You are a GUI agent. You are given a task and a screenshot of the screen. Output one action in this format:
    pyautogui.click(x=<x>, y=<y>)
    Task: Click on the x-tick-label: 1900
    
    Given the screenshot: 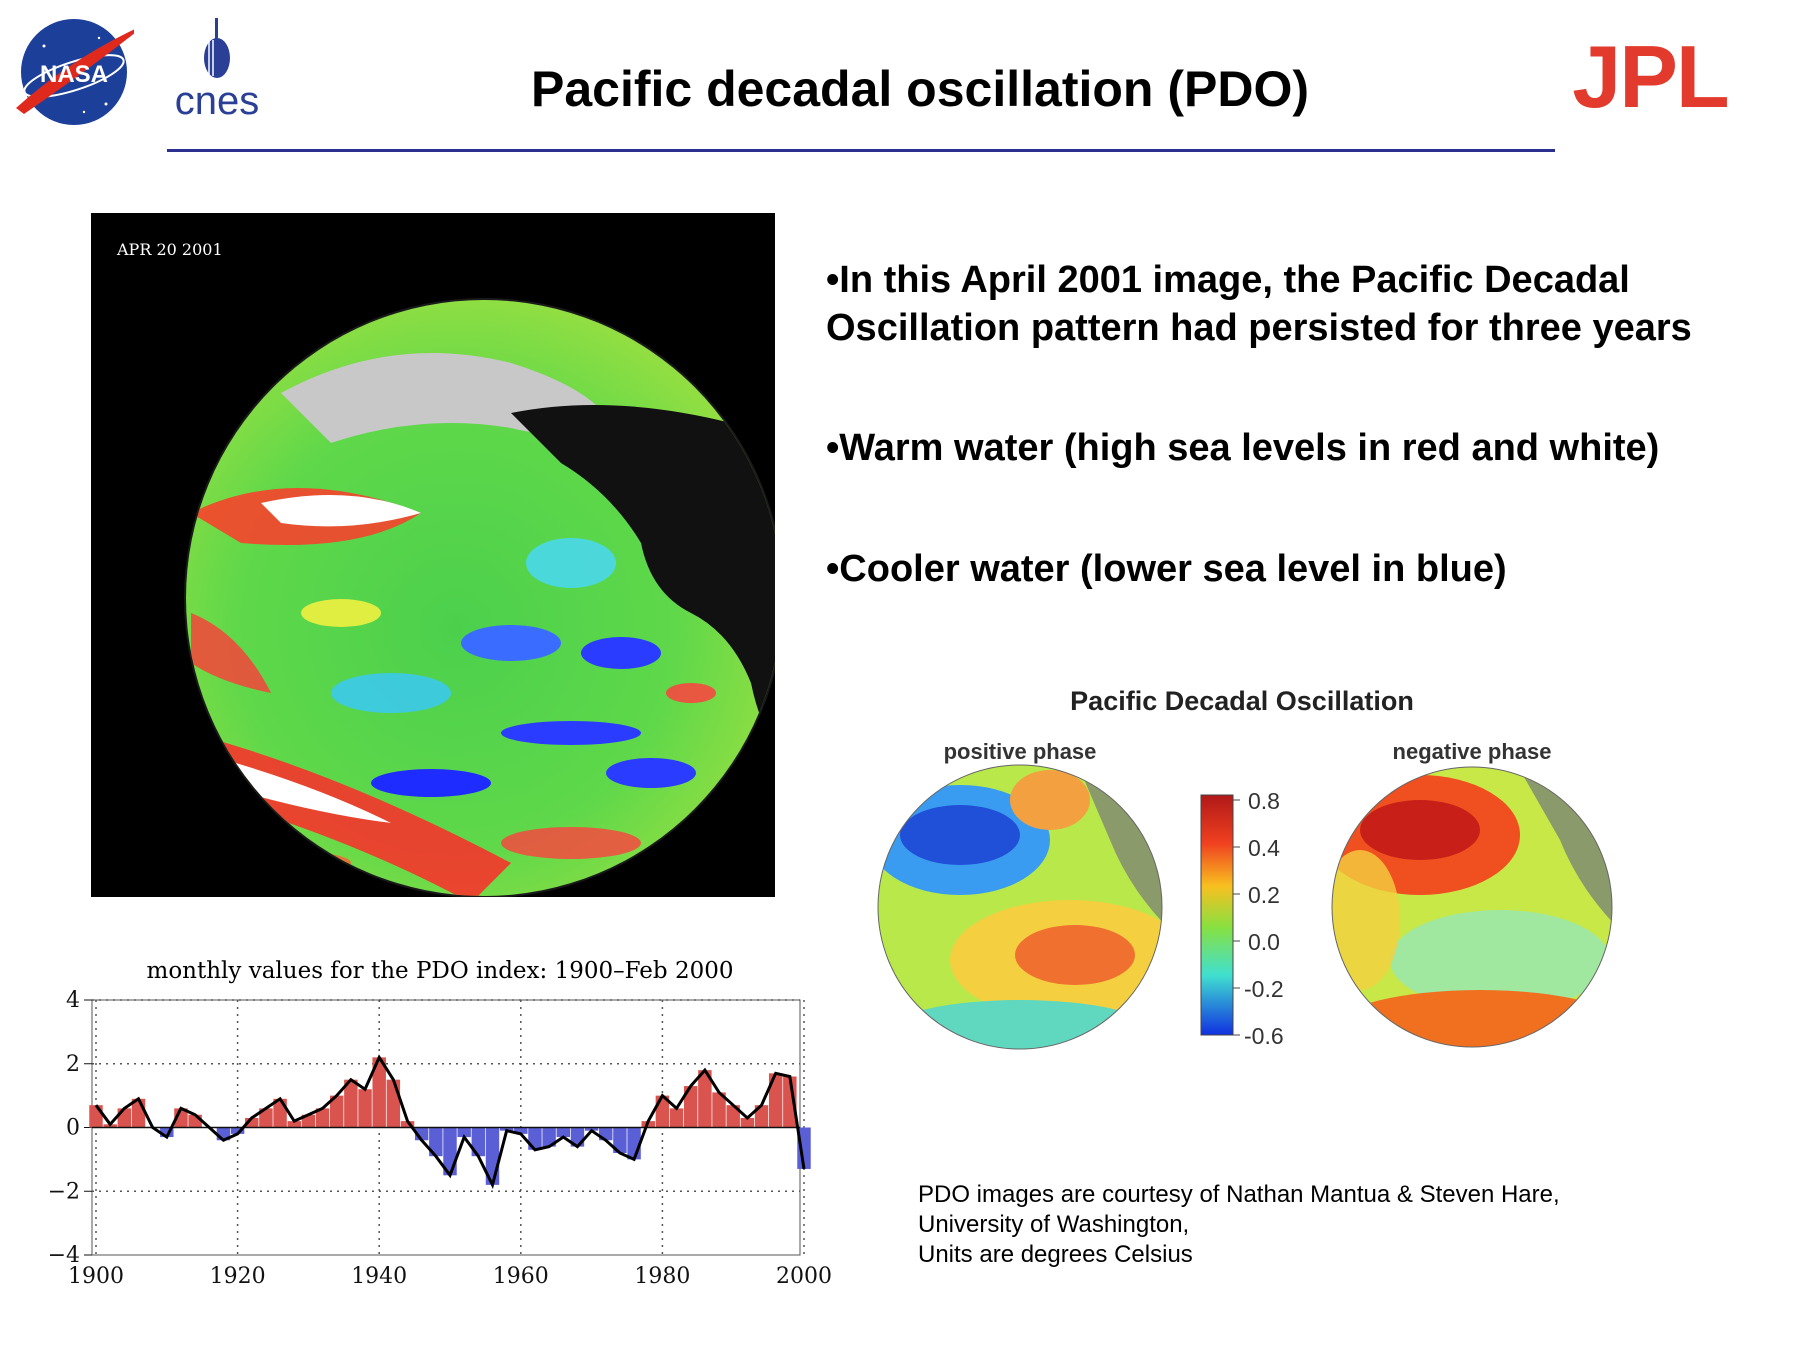 What is the action you would take?
    pyautogui.click(x=96, y=1276)
    